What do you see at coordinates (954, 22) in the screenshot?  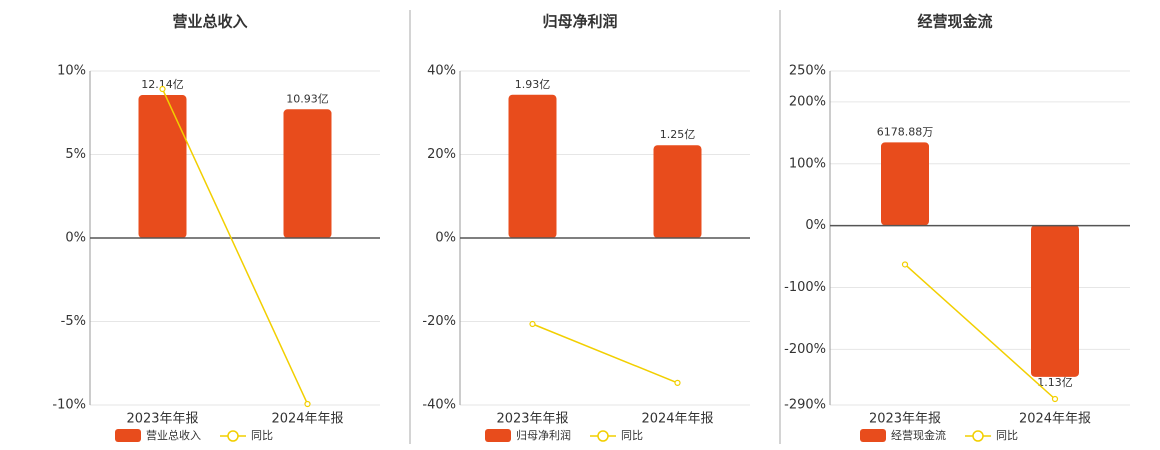 I see `chart-title: 经营现金流` at bounding box center [954, 22].